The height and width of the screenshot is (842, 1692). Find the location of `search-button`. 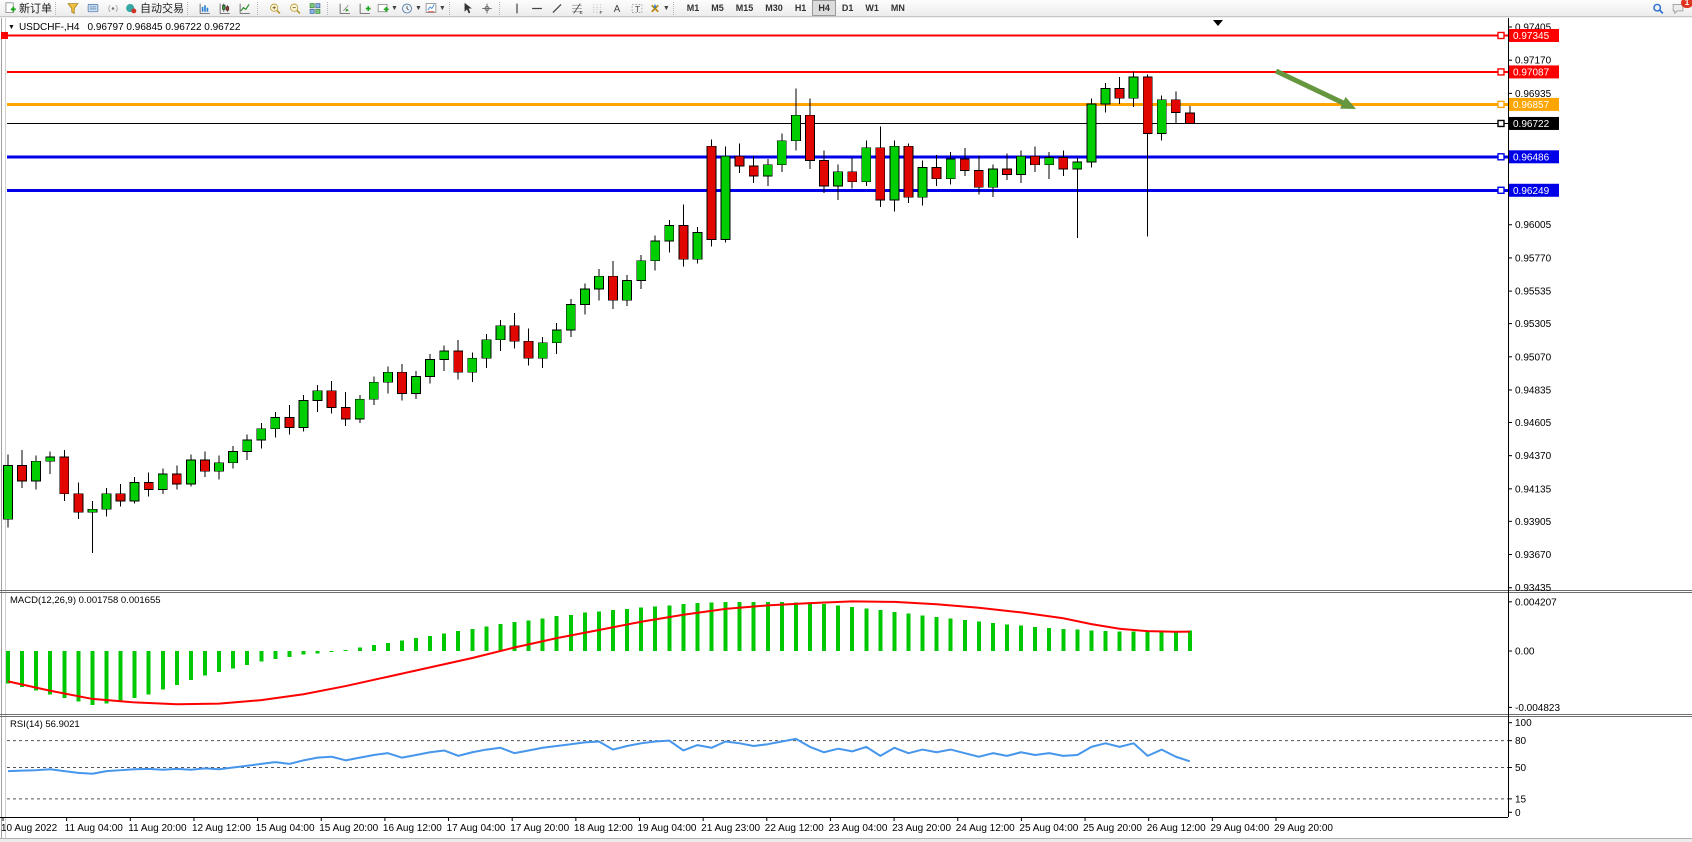

search-button is located at coordinates (1658, 8).